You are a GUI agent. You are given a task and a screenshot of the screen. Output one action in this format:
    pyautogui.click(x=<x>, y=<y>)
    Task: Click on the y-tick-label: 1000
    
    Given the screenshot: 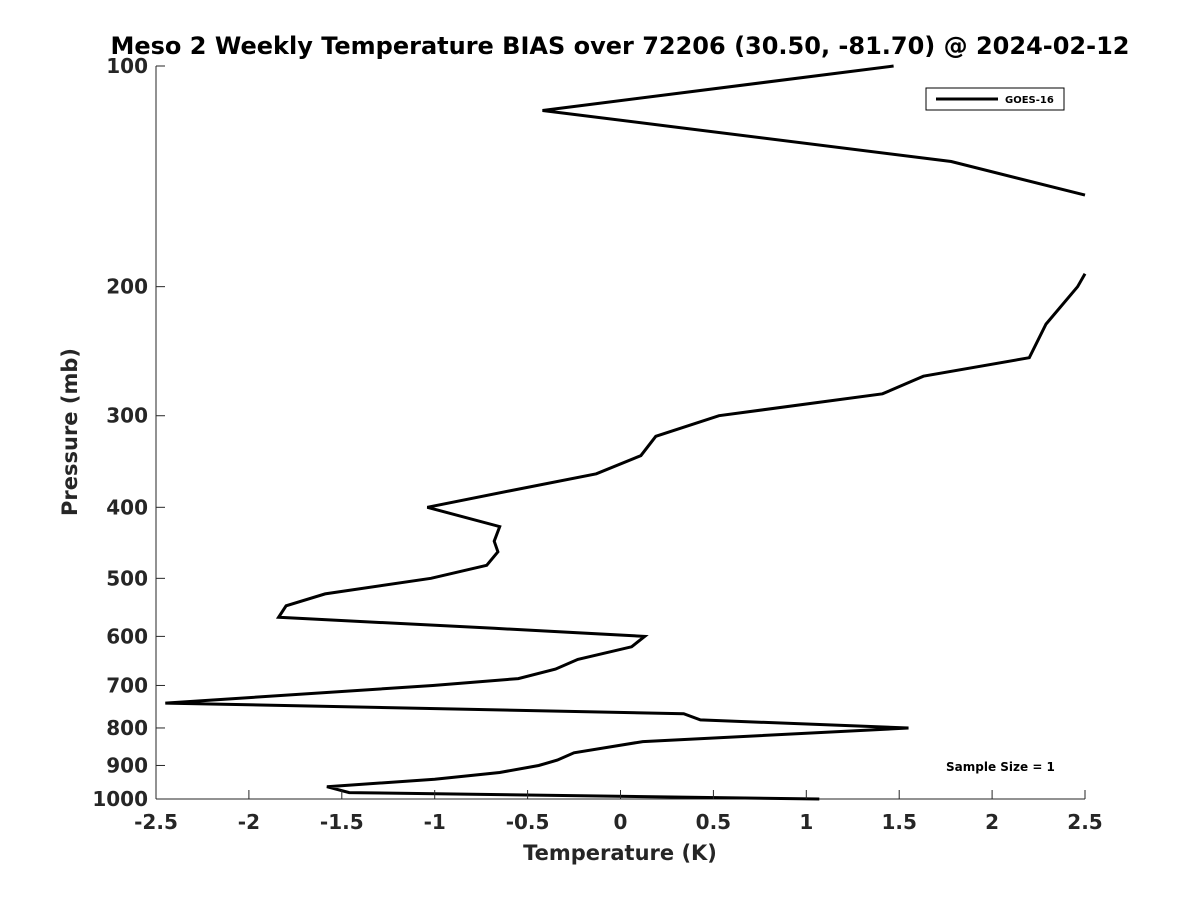 What is the action you would take?
    pyautogui.click(x=120, y=799)
    